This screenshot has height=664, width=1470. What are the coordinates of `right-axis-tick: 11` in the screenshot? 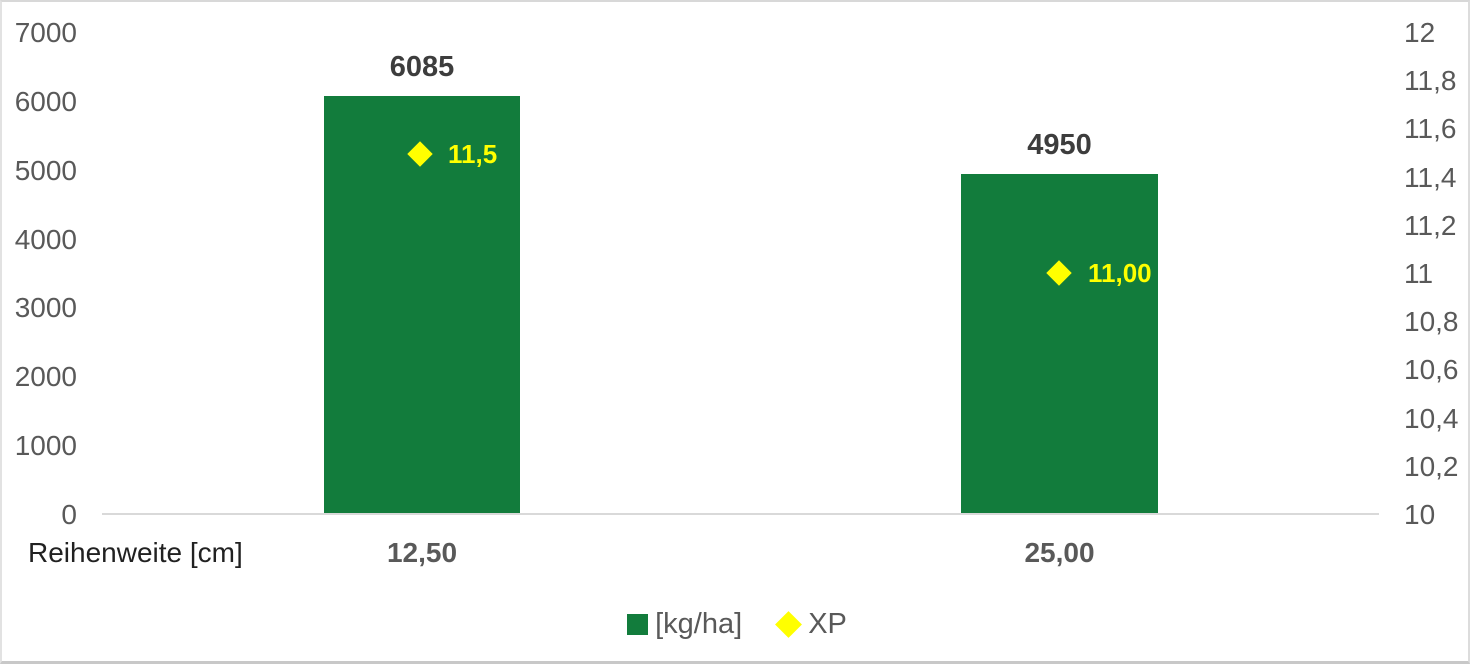 It's located at (1419, 273).